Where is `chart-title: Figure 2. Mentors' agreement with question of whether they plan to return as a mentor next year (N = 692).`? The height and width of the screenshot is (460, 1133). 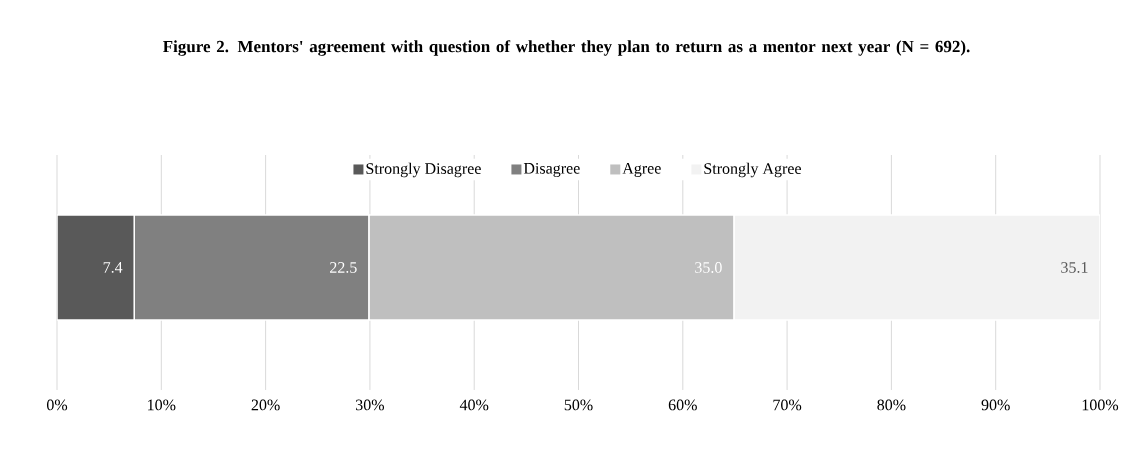
chart-title: Figure 2. Mentors' agreement with question of whether they plan to return as a mentor next year (N = 692). is located at coordinates (566, 48).